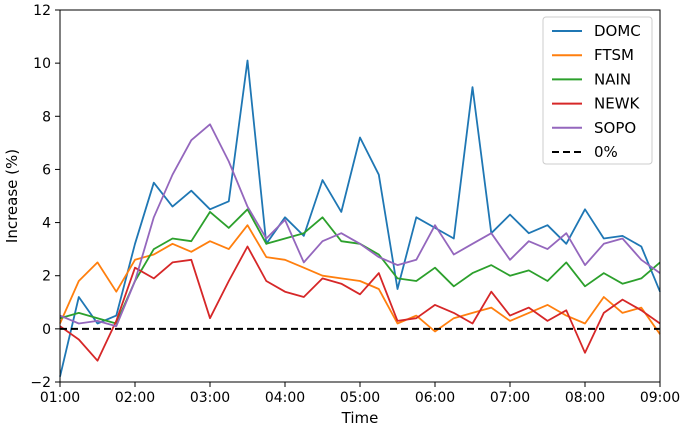 The image size is (685, 431). What do you see at coordinates (360, 398) in the screenshot?
I see `x-tick-label: 05:00` at bounding box center [360, 398].